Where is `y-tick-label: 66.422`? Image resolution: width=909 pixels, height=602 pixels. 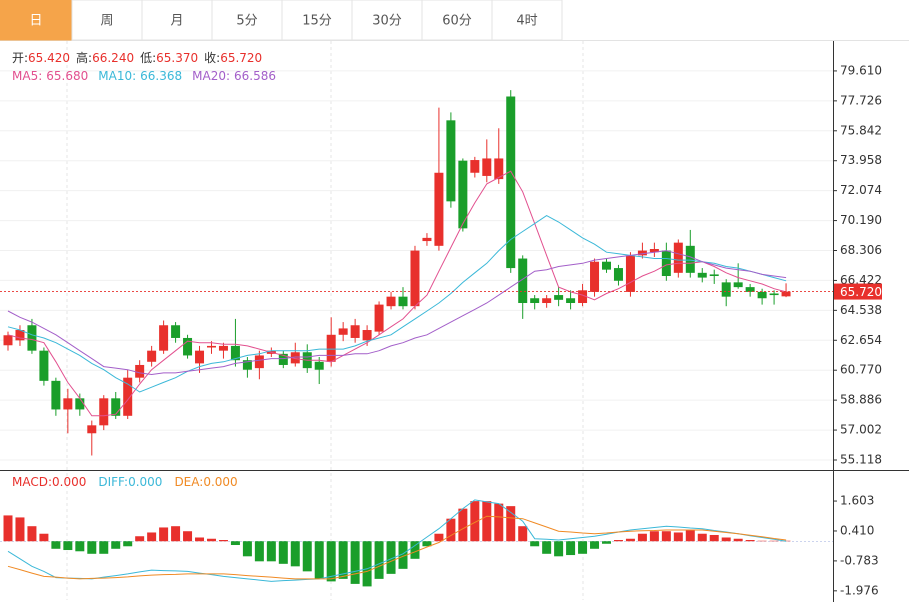
y-tick-label: 66.422 is located at coordinates (861, 280).